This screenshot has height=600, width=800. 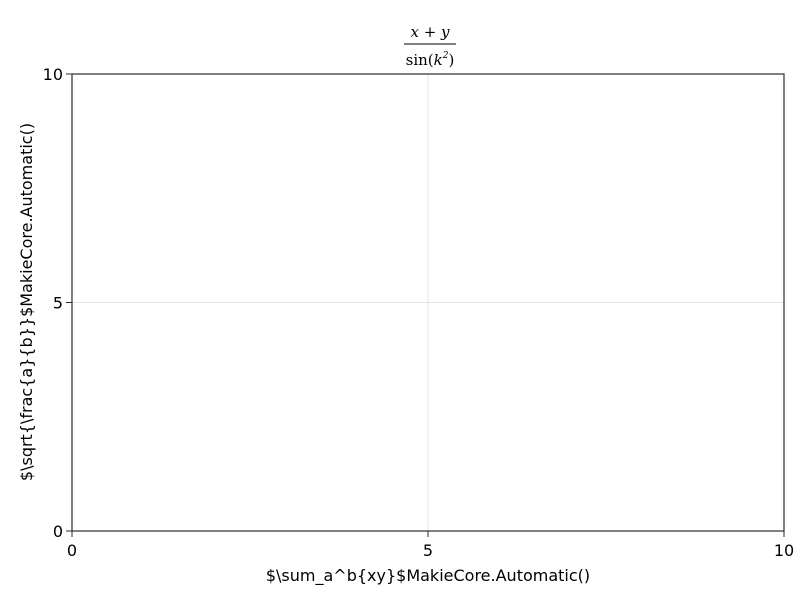 I want to click on title-open-paren: (, so click(x=431, y=60).